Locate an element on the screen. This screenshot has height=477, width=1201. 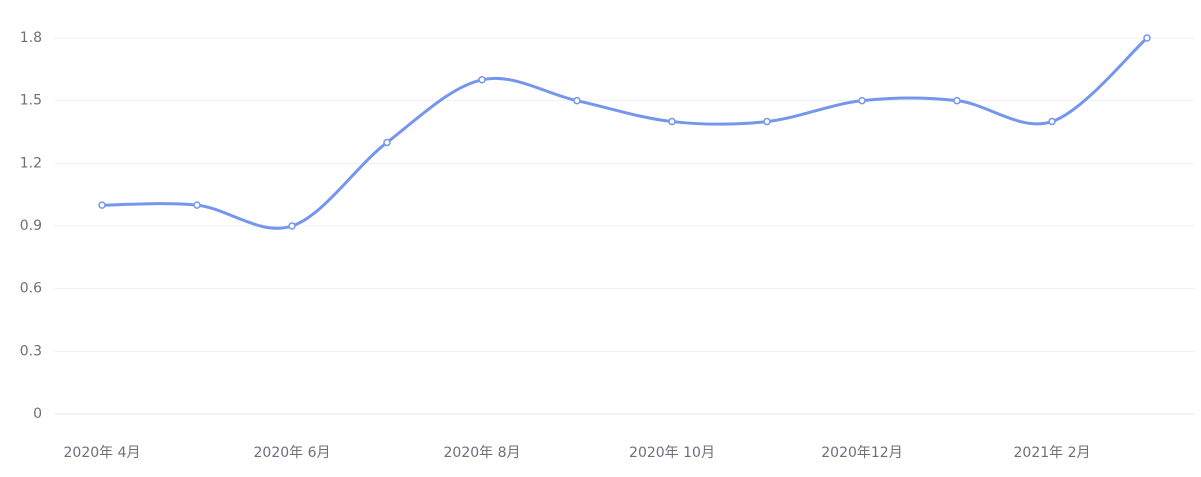
x-tick-label: 2020年12月 is located at coordinates (861, 453).